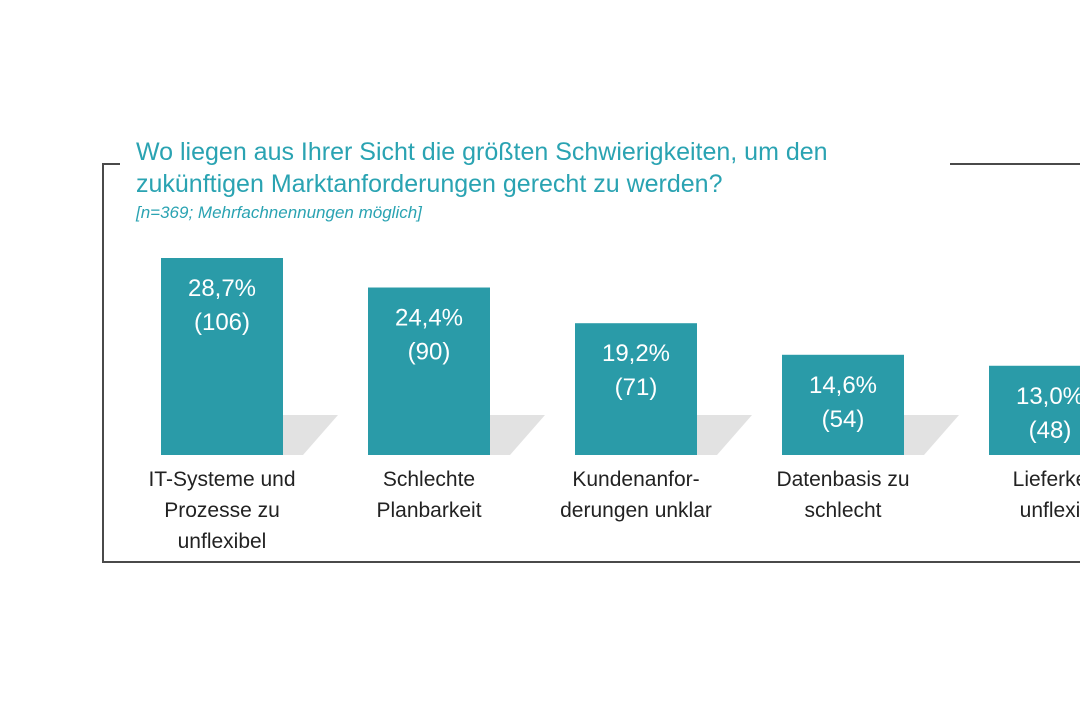  I want to click on bar-count-label: (54), so click(843, 419).